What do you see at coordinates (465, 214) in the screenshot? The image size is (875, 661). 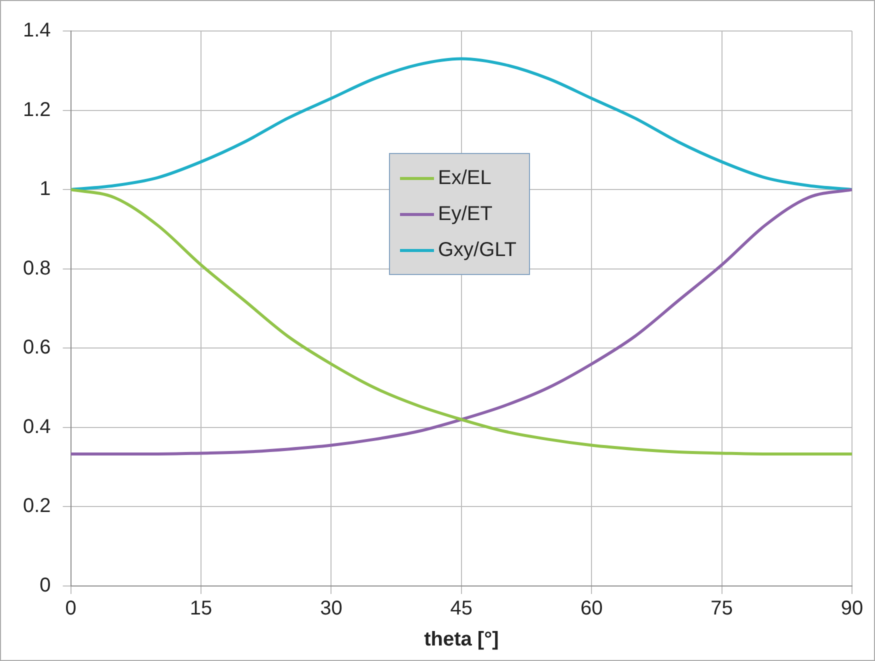 I see `legend-label: Ey/ET` at bounding box center [465, 214].